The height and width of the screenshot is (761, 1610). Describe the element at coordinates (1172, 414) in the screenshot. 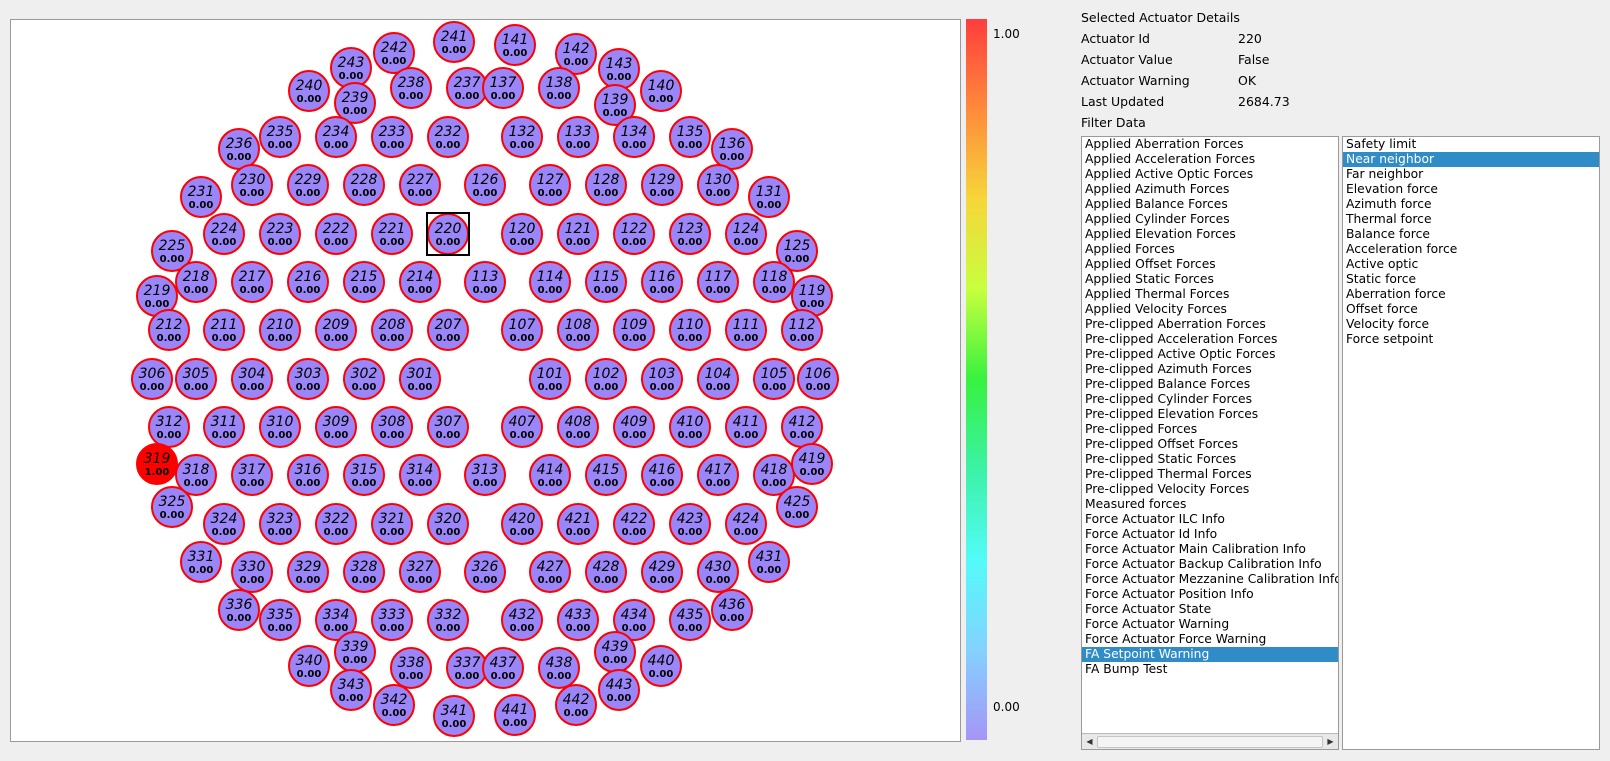

I see `topic-list-item: Pre-clipped Elevation Forces` at that location.